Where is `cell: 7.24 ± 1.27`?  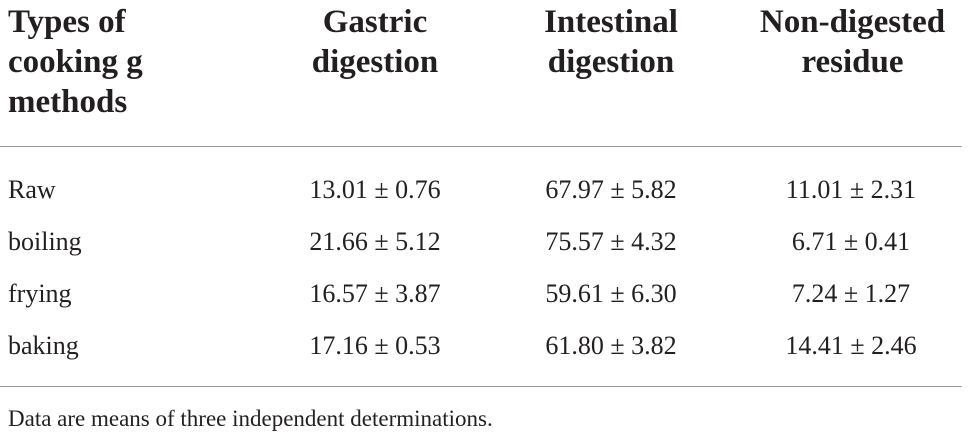
cell: 7.24 ± 1.27 is located at coordinates (851, 293).